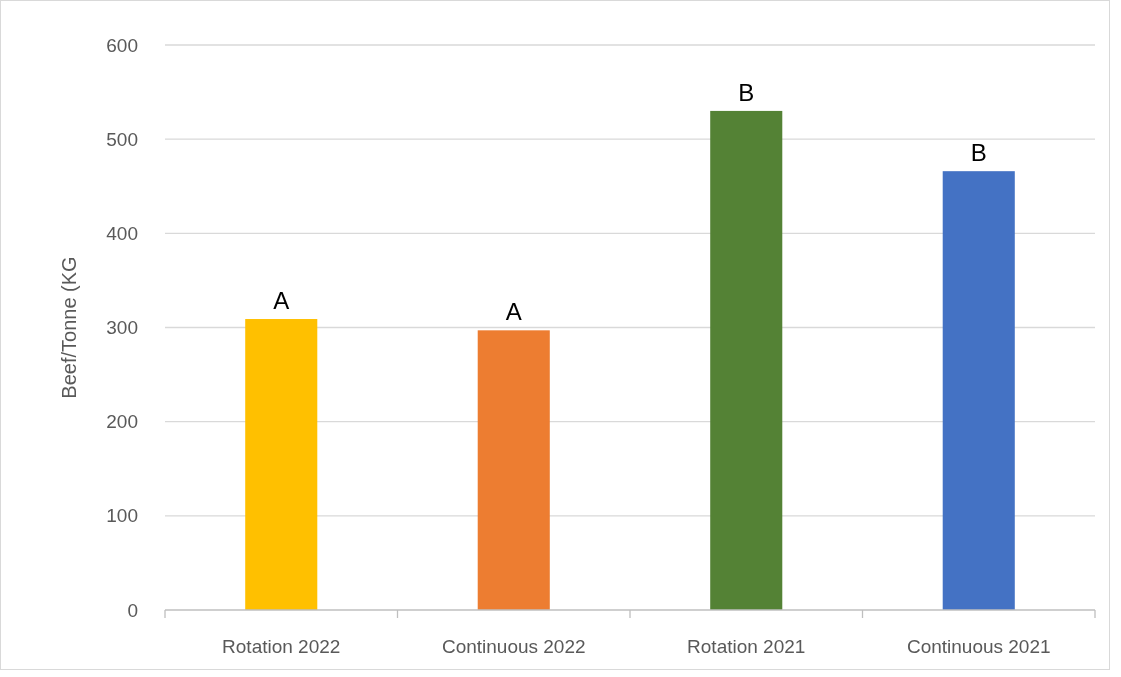 The height and width of the screenshot is (677, 1121). I want to click on x-tick-label: Continuous 2021, so click(978, 646).